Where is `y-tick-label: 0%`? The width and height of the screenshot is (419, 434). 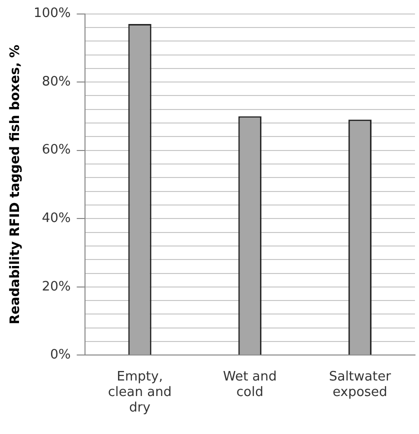
y-tick-label: 0% is located at coordinates (60, 355).